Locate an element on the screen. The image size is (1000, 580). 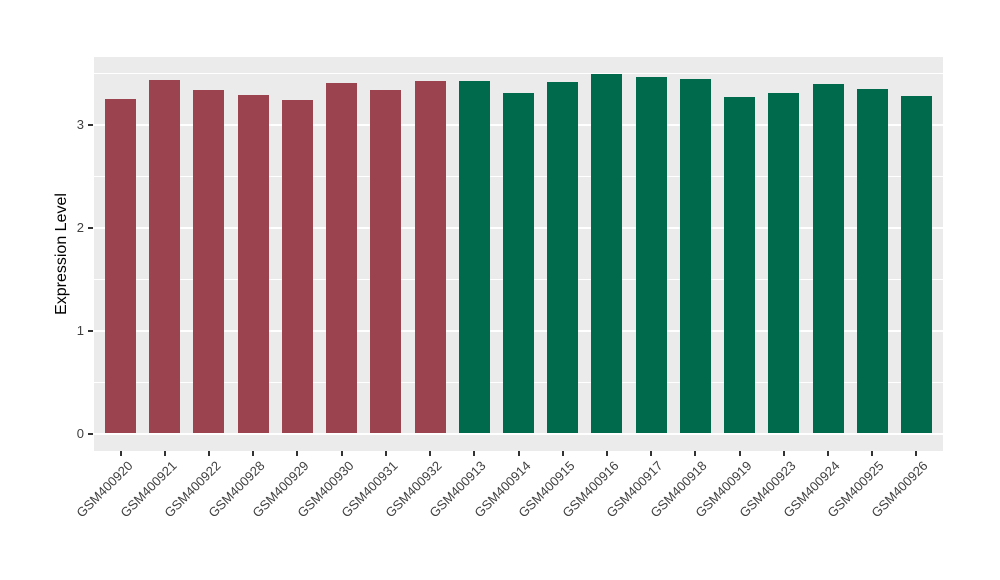
y-tick-label: 0 is located at coordinates (80, 433).